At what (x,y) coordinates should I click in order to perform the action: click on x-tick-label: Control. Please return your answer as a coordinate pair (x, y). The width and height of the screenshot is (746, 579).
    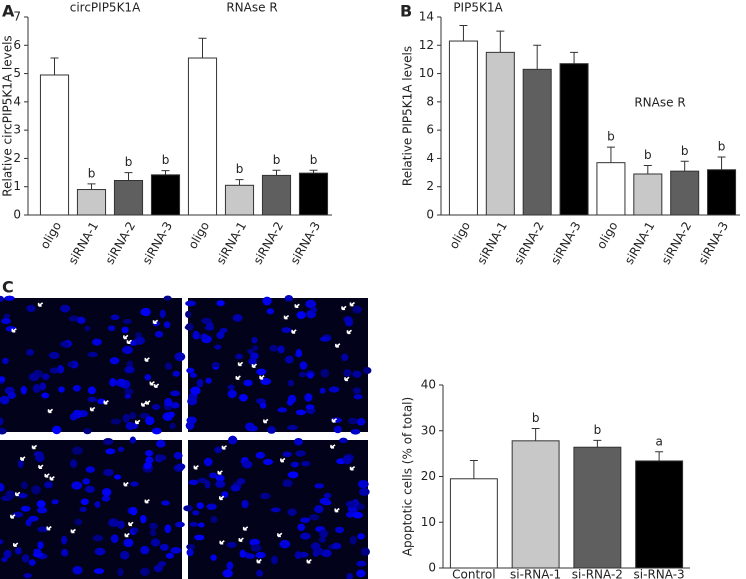
    Looking at the image, I should click on (473, 573).